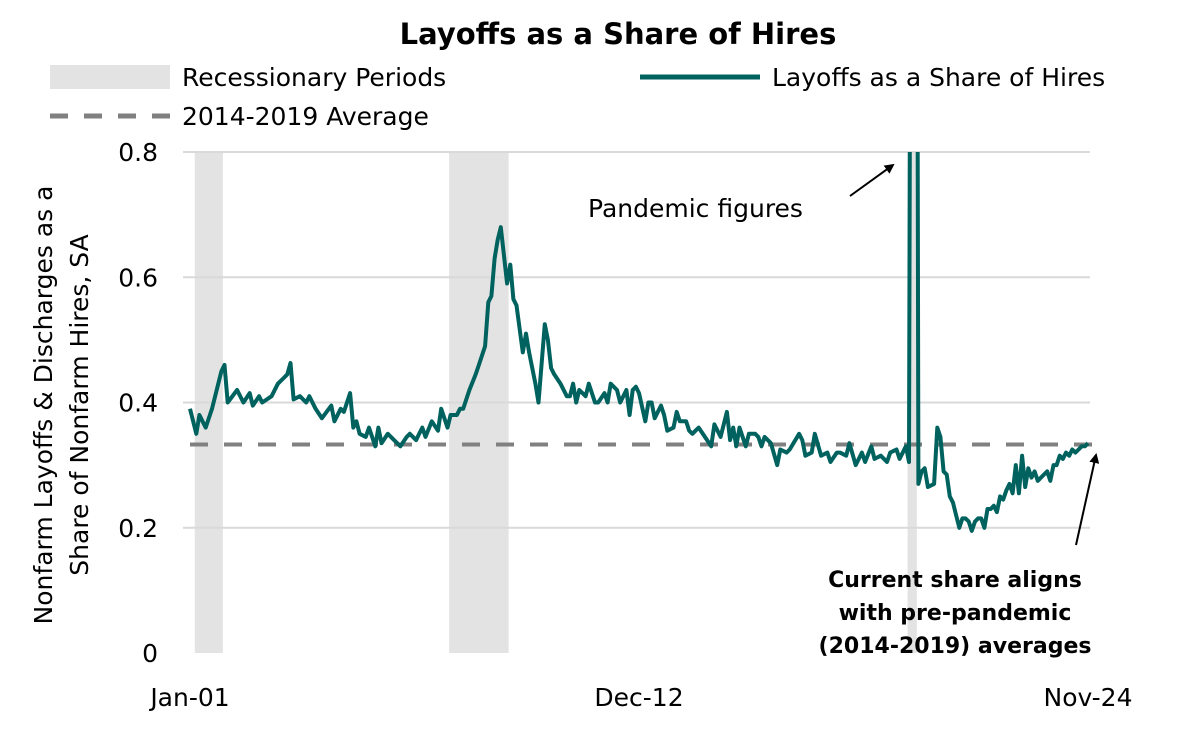 The width and height of the screenshot is (1204, 730). What do you see at coordinates (955, 580) in the screenshot?
I see `annotation-current-line1: Current share aligns` at bounding box center [955, 580].